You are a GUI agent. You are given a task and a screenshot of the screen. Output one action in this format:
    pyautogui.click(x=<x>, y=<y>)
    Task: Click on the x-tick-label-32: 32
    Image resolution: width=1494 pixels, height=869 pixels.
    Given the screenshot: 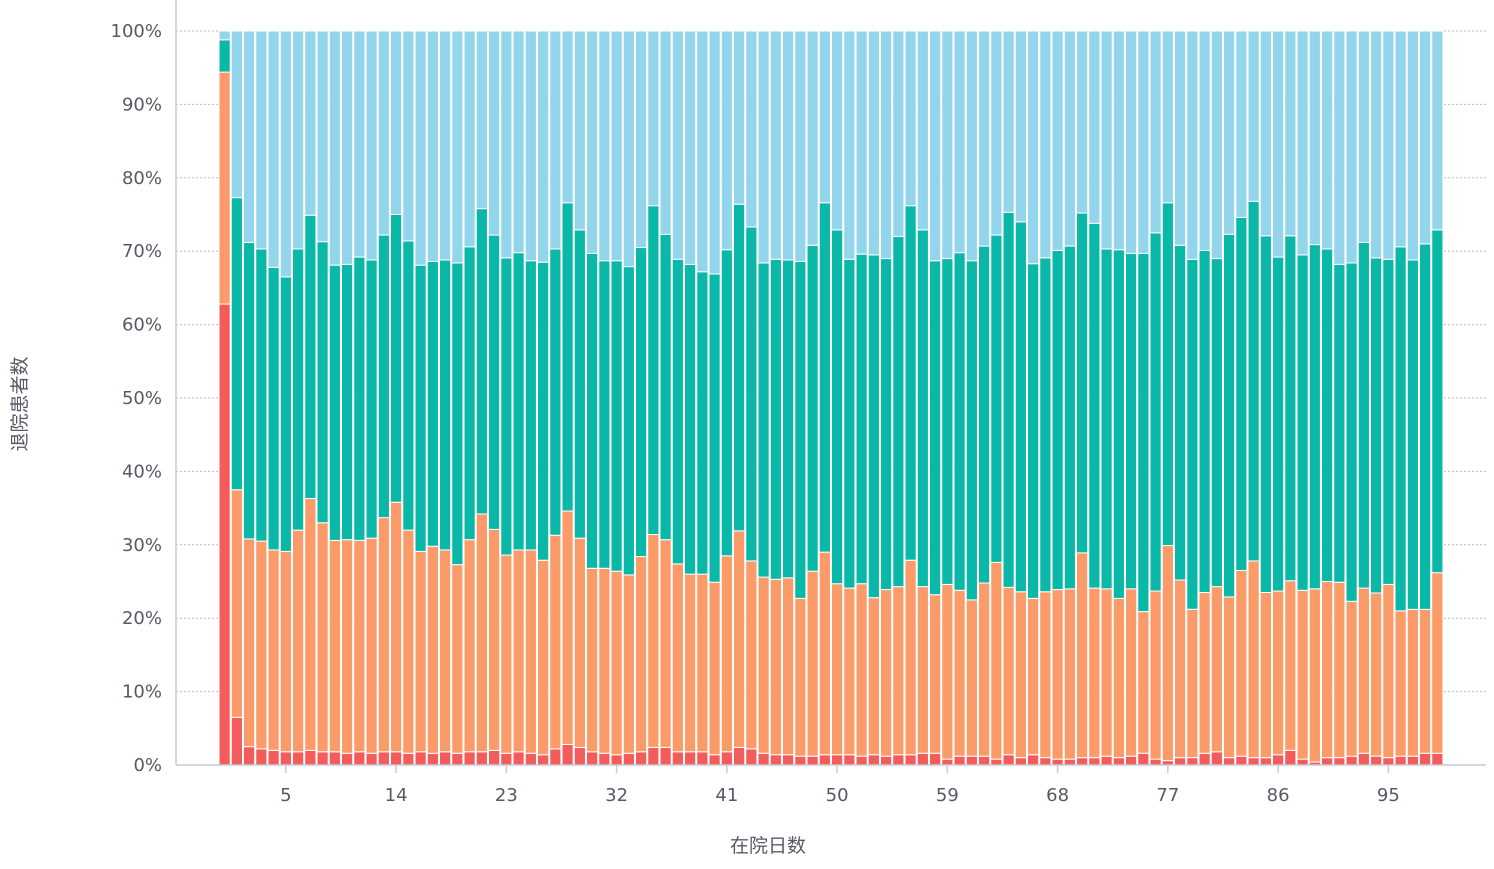 What is the action you would take?
    pyautogui.click(x=616, y=795)
    